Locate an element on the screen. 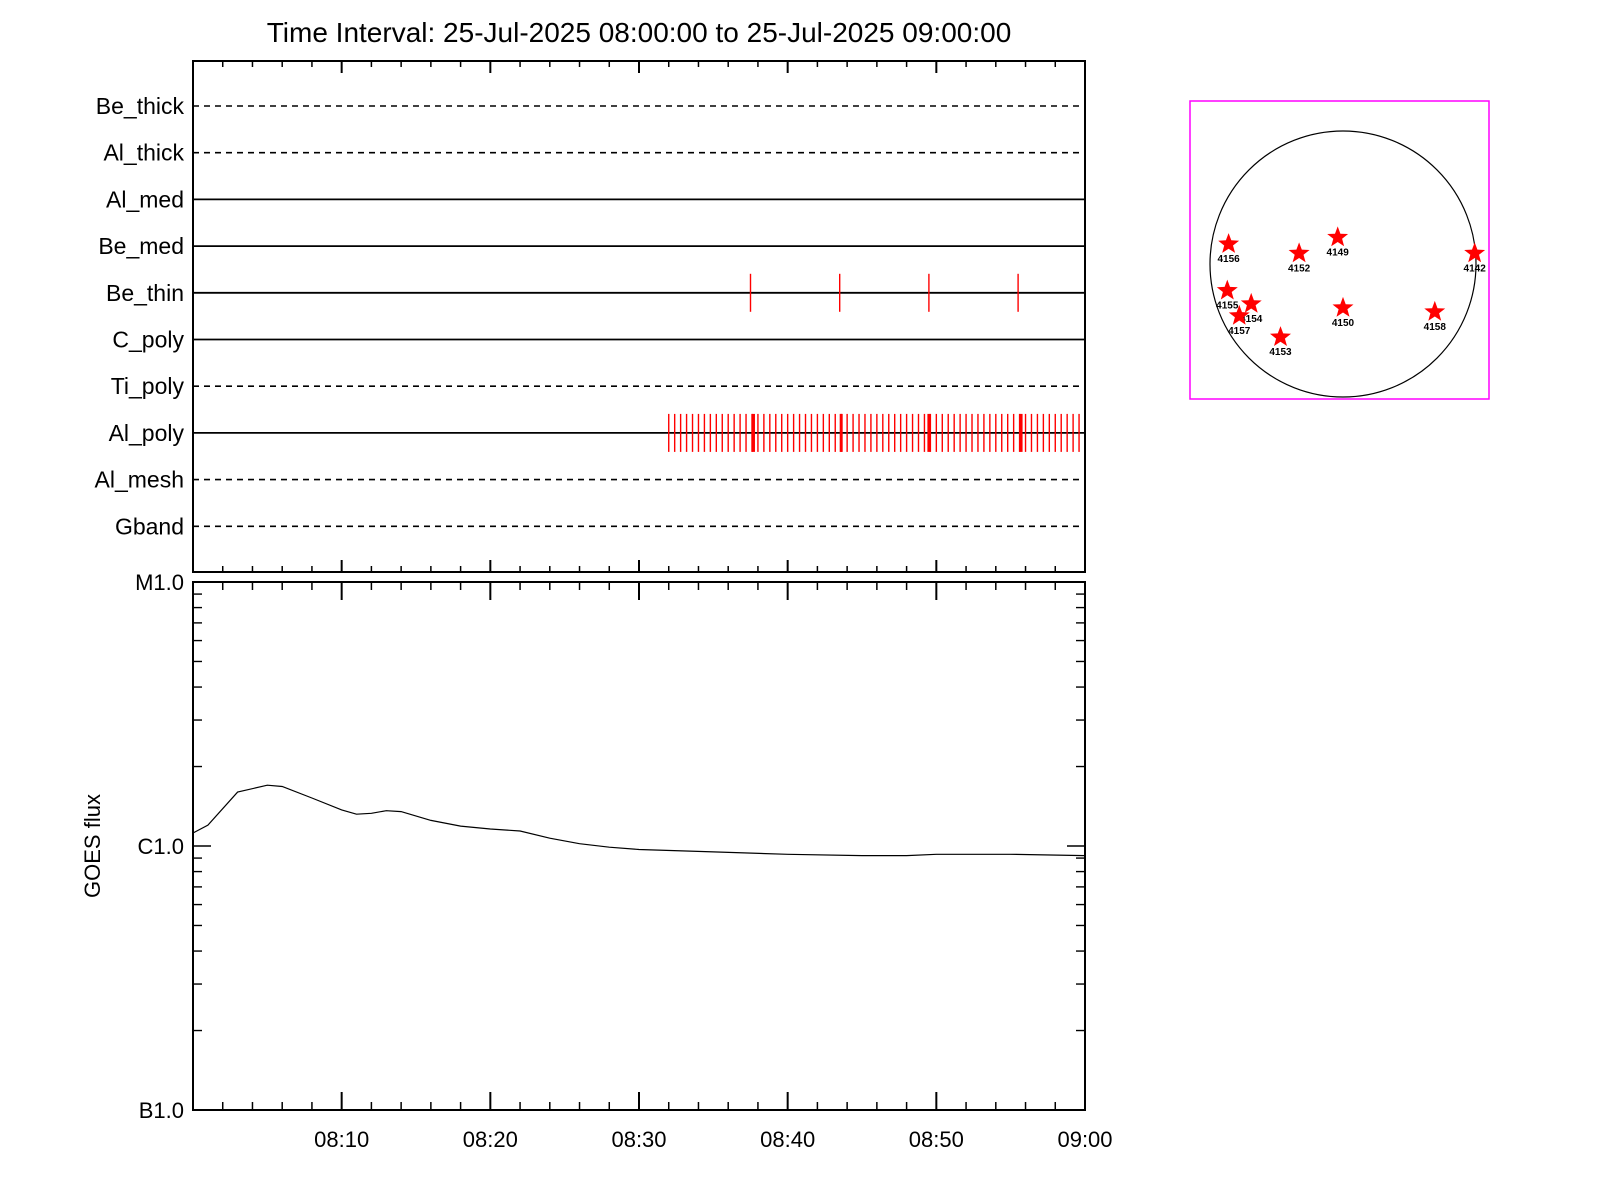 This screenshot has width=1600, height=1200. x-tick-label: 08:40 is located at coordinates (787, 1139).